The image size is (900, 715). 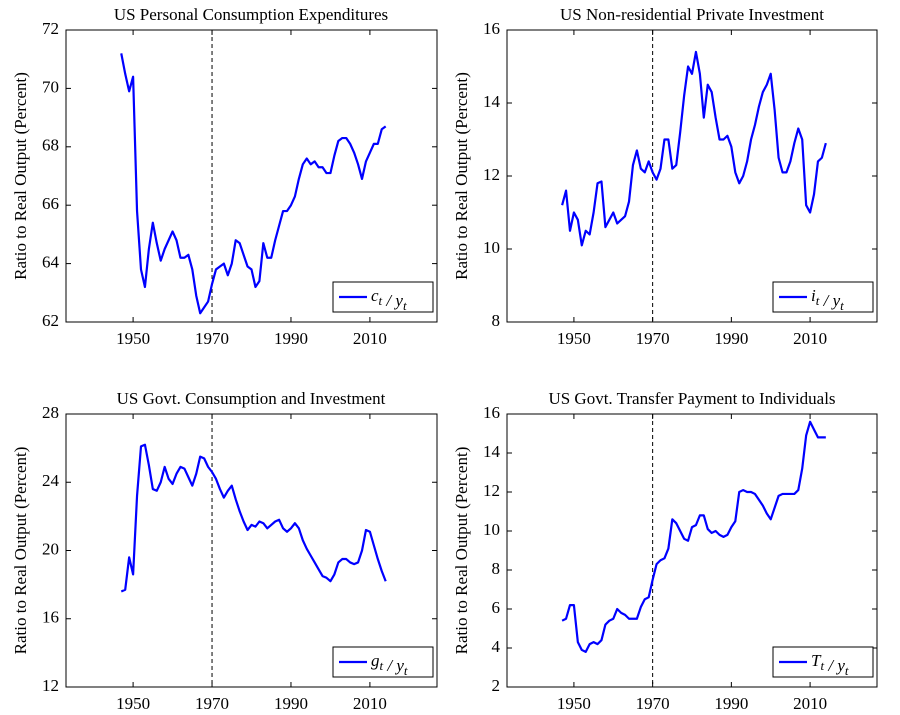 What do you see at coordinates (496, 607) in the screenshot?
I see `y-tick-label: 6` at bounding box center [496, 607].